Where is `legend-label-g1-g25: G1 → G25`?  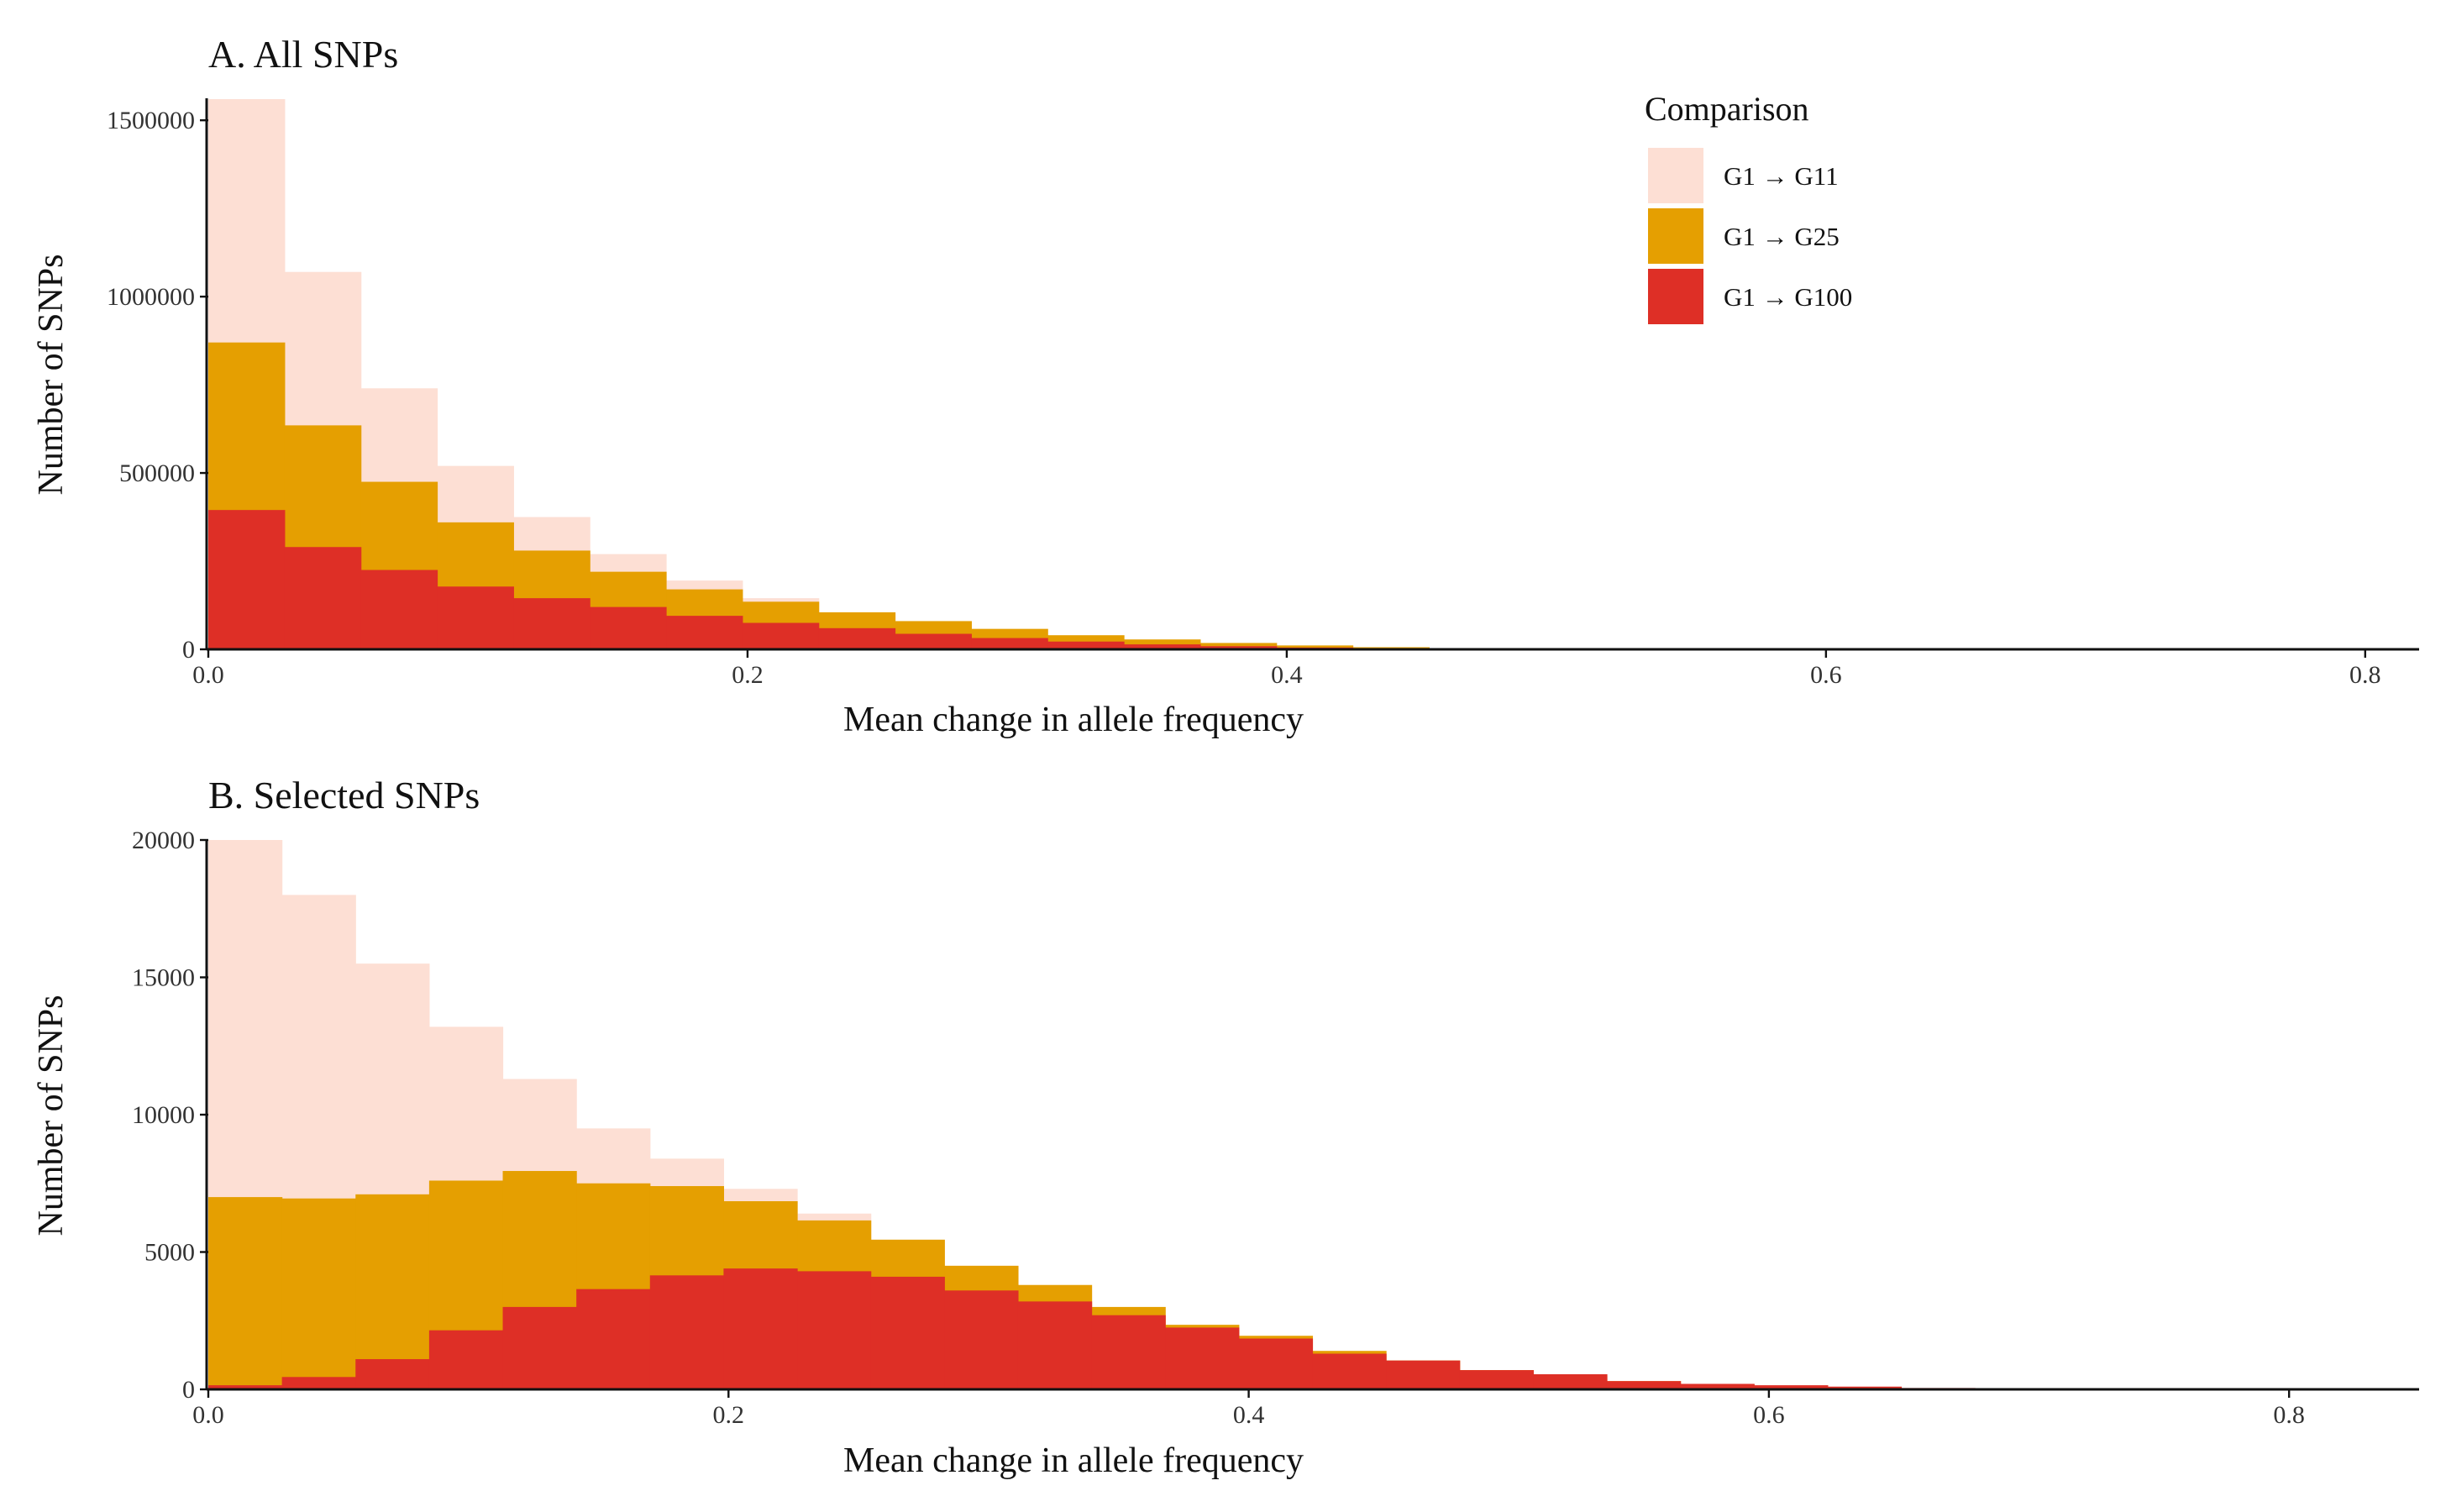 legend-label-g1-g25: G1 → G25 is located at coordinates (1782, 236).